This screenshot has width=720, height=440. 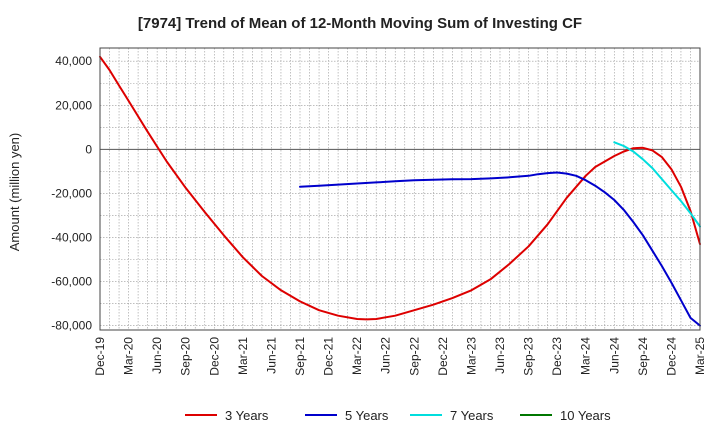 What do you see at coordinates (71, 326) in the screenshot?
I see `y-tick-label: -80,000` at bounding box center [71, 326].